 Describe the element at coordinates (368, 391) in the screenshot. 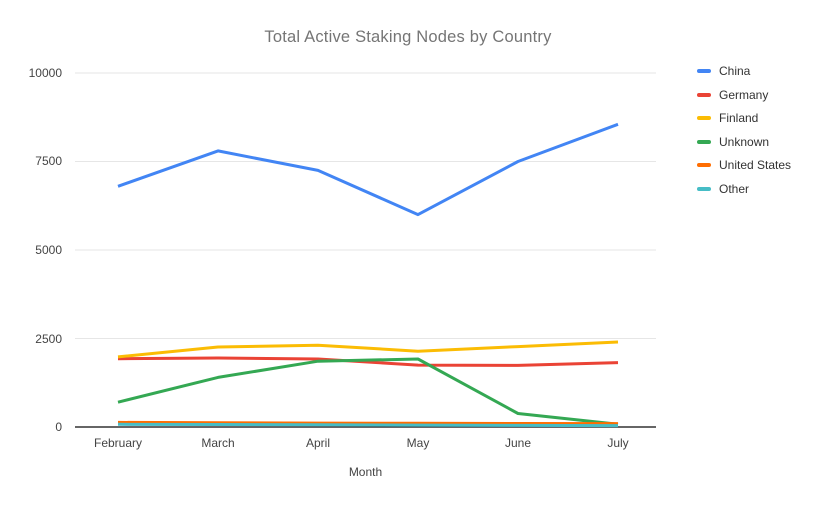

I see `series-line-unknown` at that location.